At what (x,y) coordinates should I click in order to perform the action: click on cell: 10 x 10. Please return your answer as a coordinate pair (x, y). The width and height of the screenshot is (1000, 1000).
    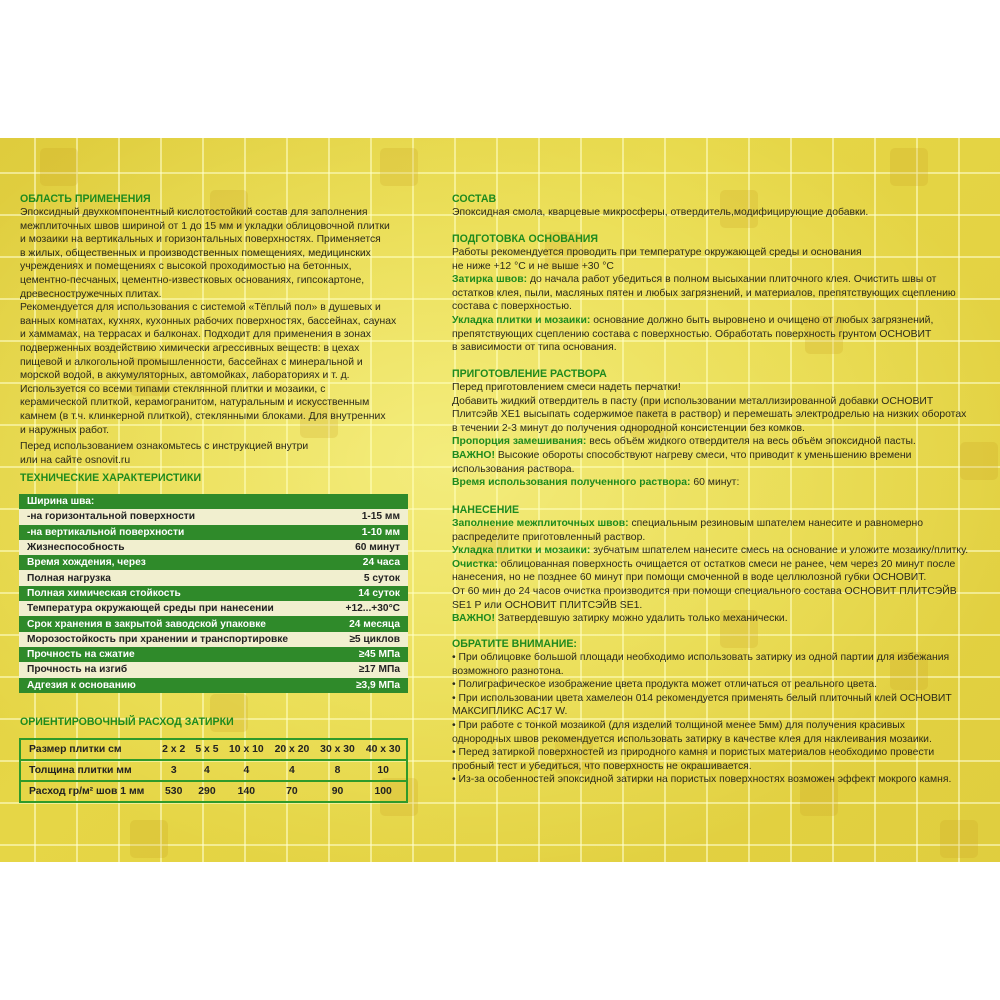
    Looking at the image, I should click on (246, 750).